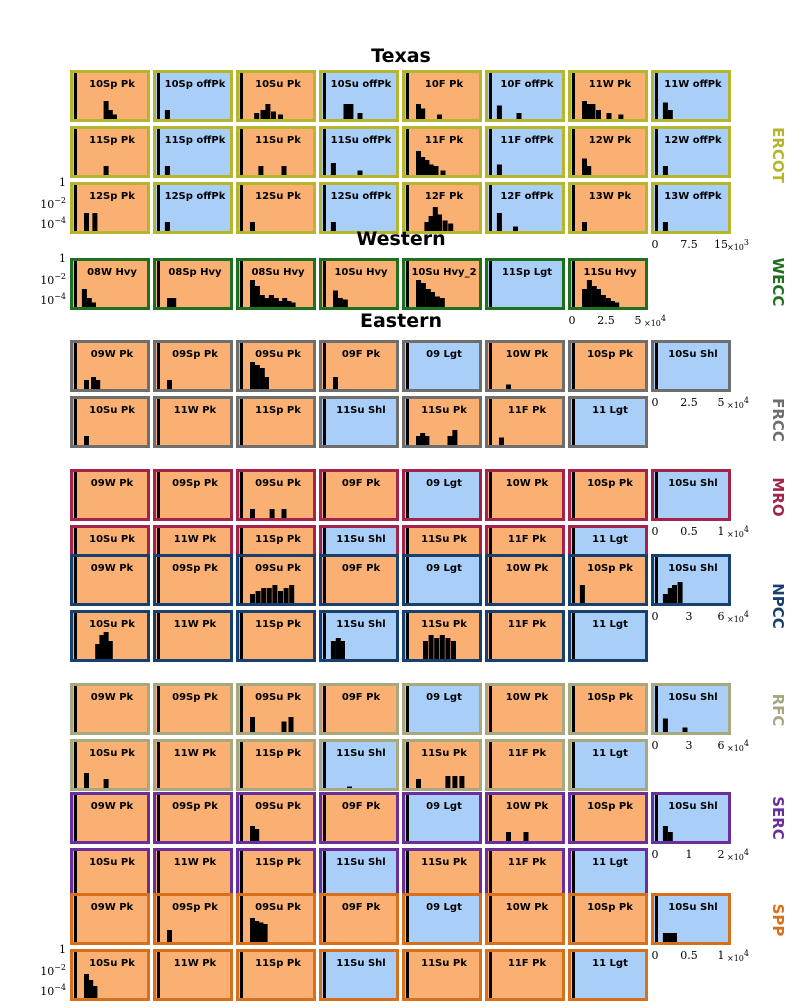 This screenshot has width=802, height=1008. Describe the element at coordinates (110, 975) in the screenshot. I see `histogram-panel: 10Su Pk` at that location.